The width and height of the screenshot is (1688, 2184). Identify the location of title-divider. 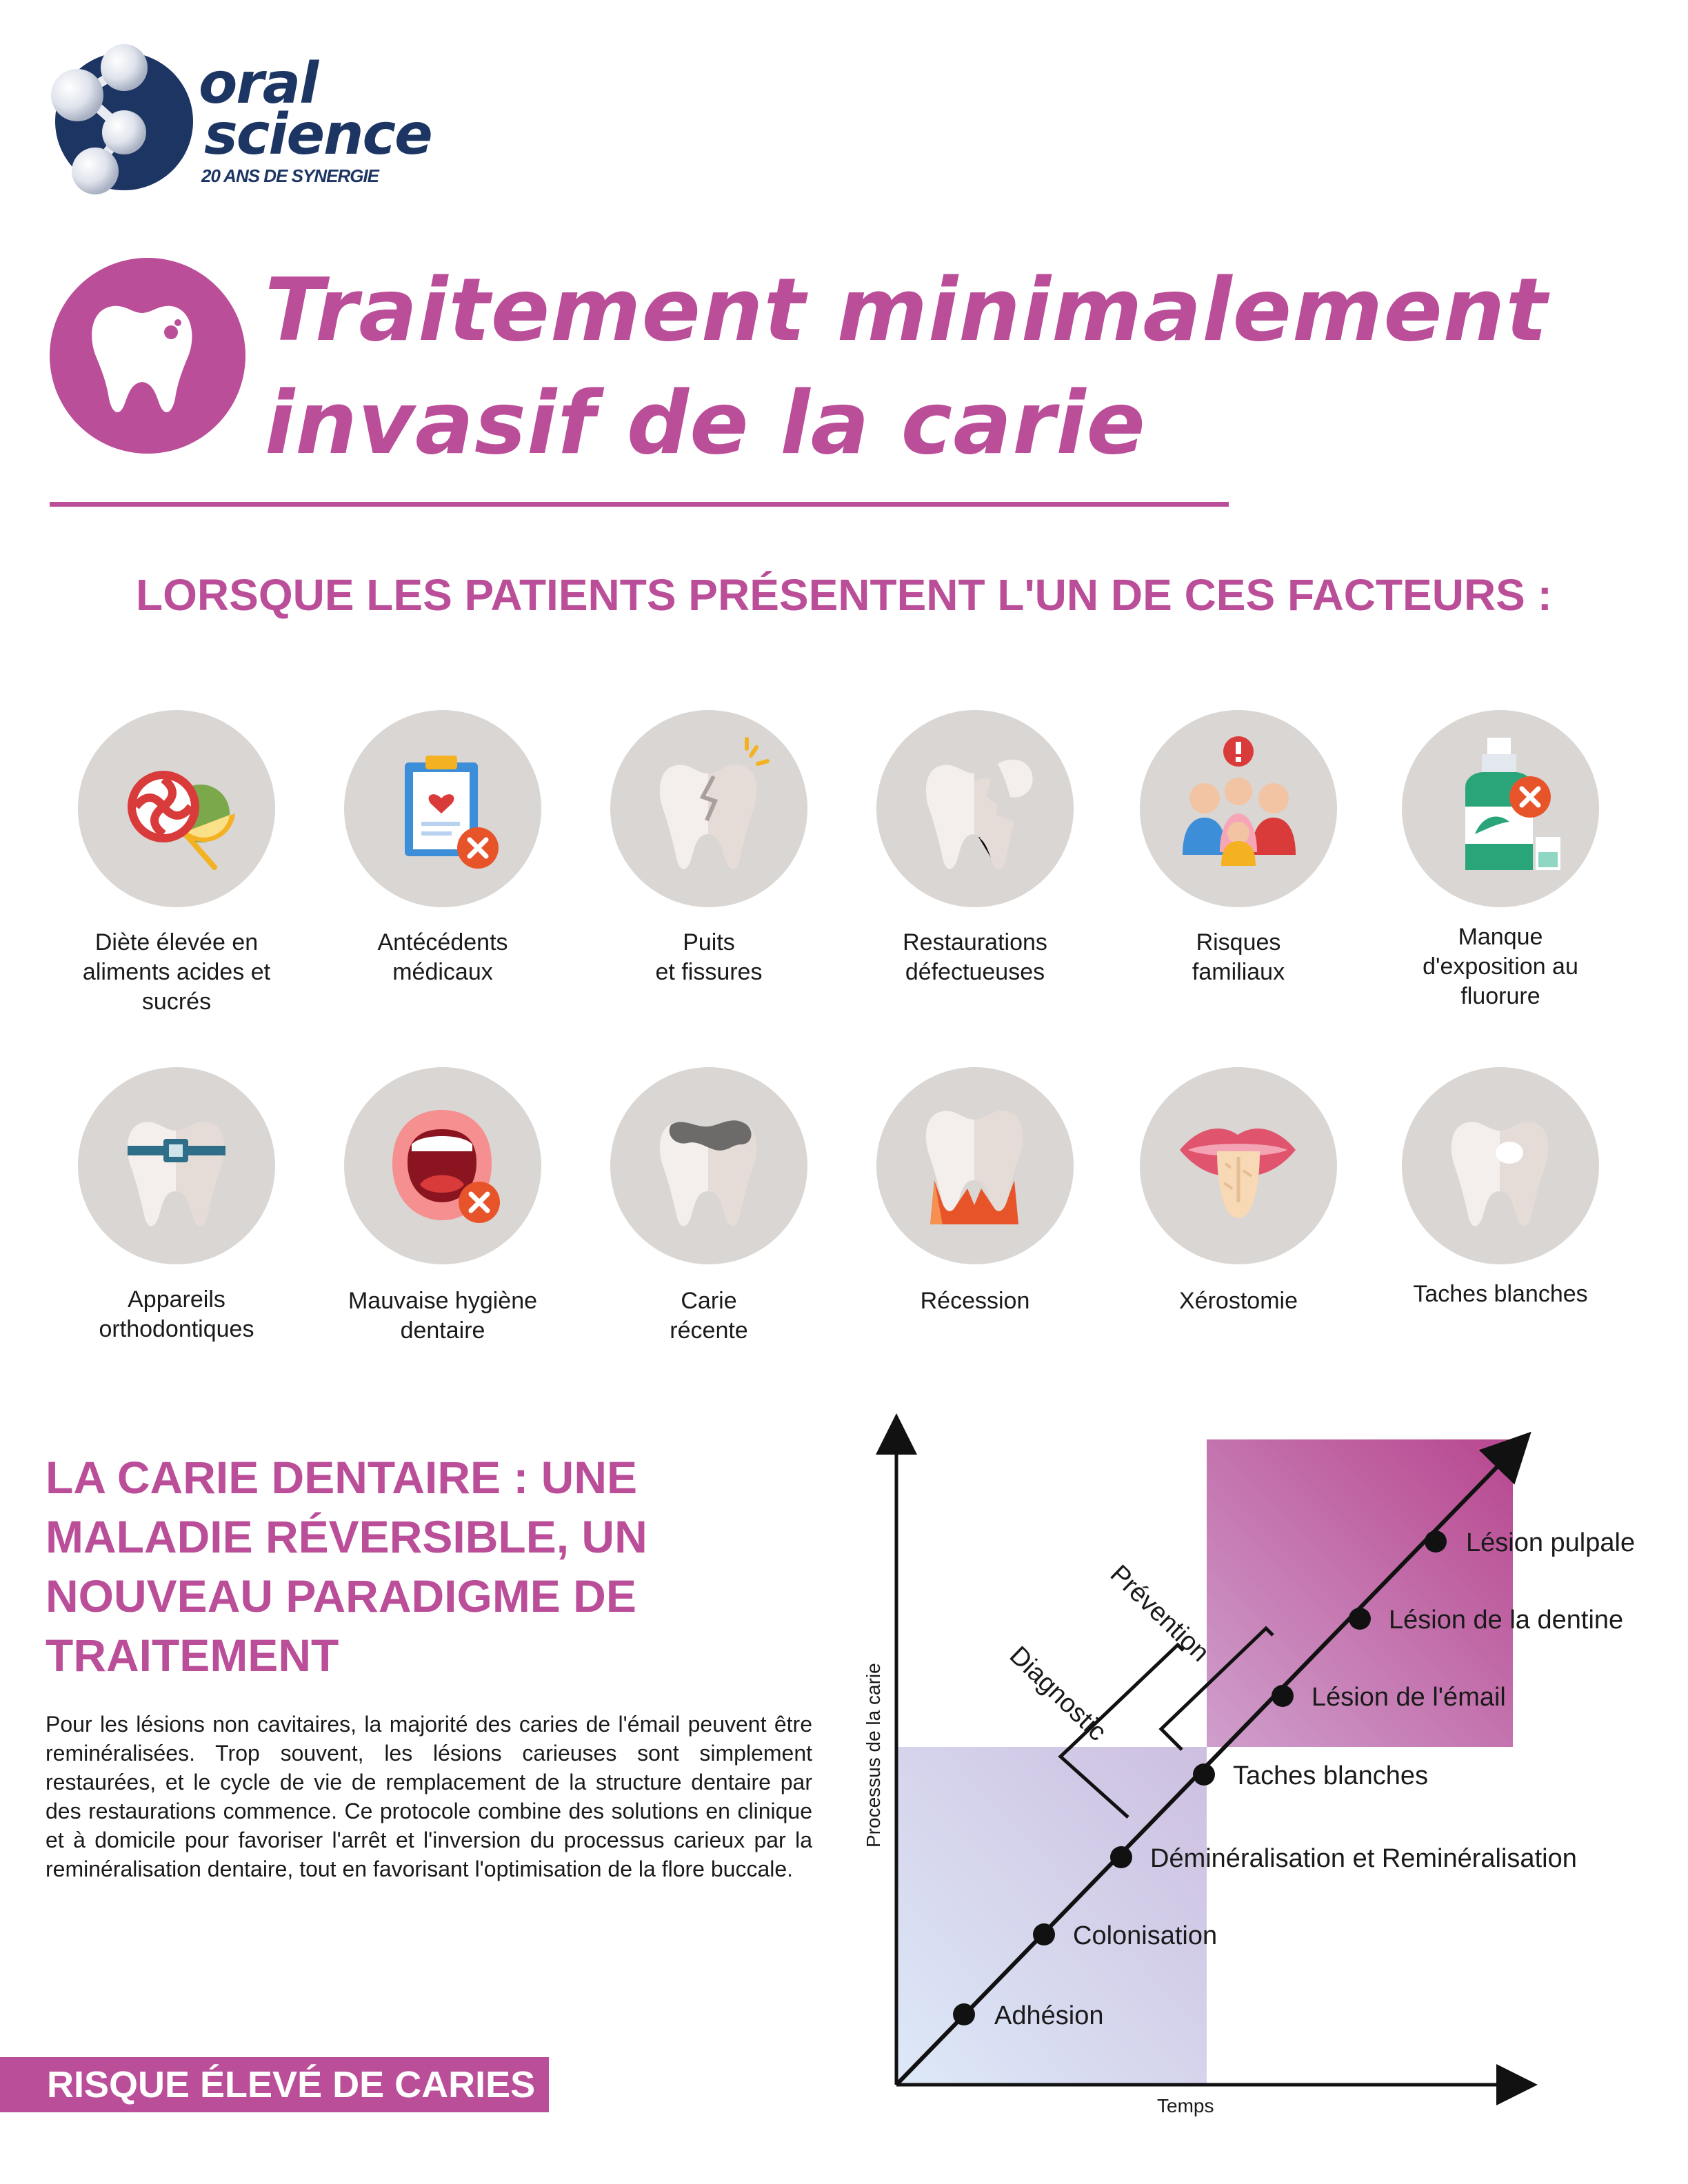
(639, 504).